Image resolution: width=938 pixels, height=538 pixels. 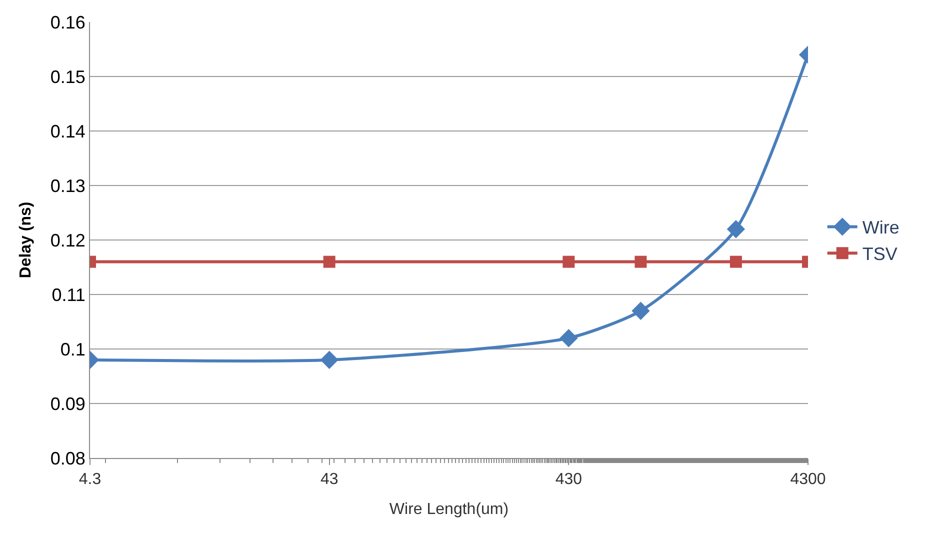 What do you see at coordinates (68, 22) in the screenshot?
I see `y-tick-label: 0.16` at bounding box center [68, 22].